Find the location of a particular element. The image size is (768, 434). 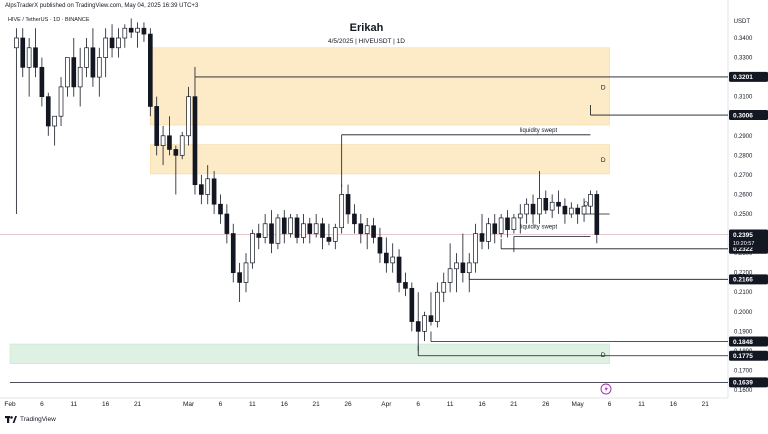

currency-label: USDT is located at coordinates (741, 22).